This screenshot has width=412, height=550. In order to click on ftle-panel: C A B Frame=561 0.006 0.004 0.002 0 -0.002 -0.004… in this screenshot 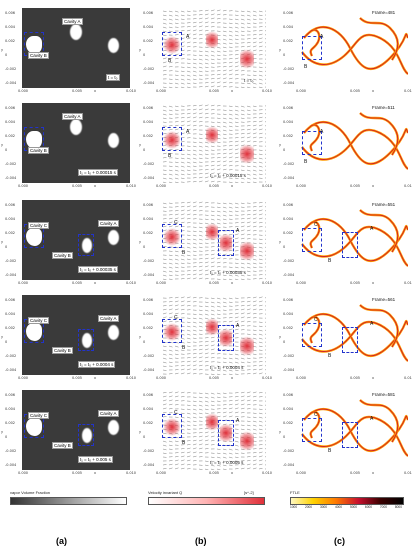, I will do `click(345, 340)`.